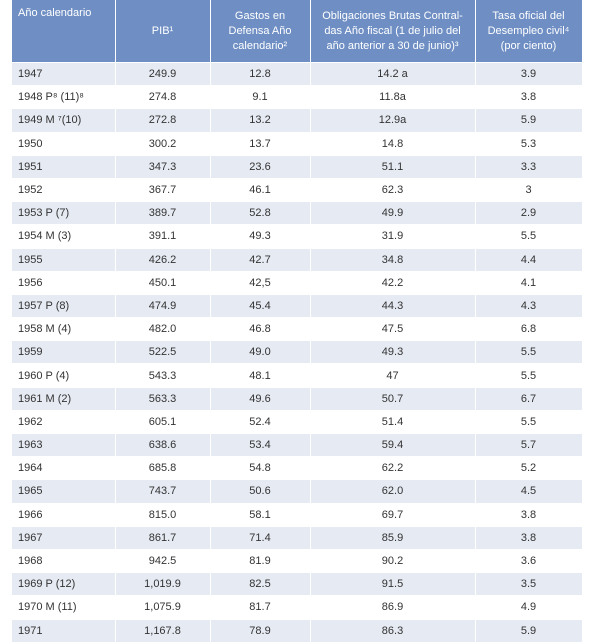  What do you see at coordinates (260, 375) in the screenshot?
I see `table-cell: 48.1` at bounding box center [260, 375].